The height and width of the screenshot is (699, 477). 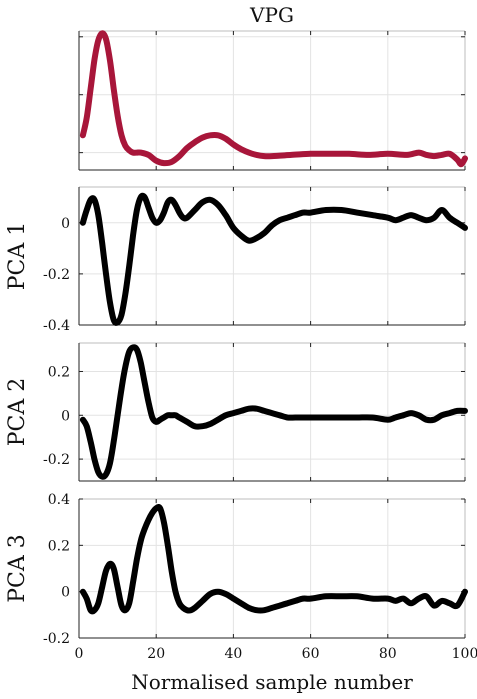 What do you see at coordinates (388, 654) in the screenshot?
I see `x-tick-label: 80` at bounding box center [388, 654].